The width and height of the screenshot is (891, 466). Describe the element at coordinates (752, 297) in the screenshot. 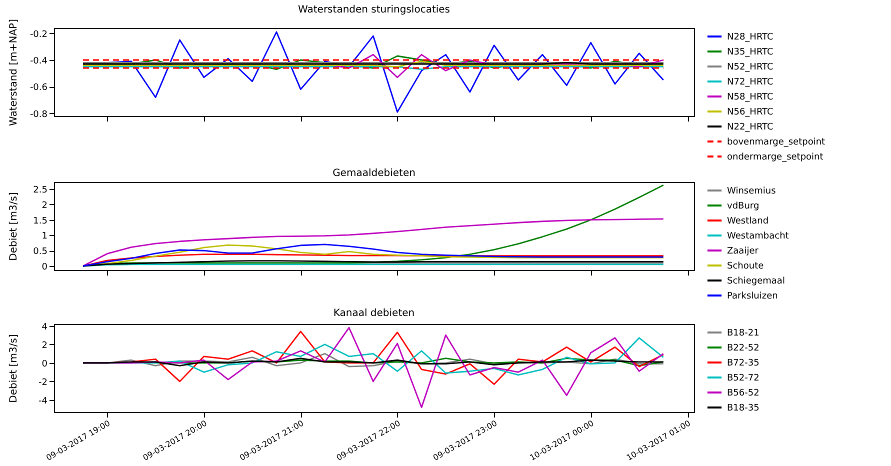

I see `legend-label: Parksluizen` at that location.